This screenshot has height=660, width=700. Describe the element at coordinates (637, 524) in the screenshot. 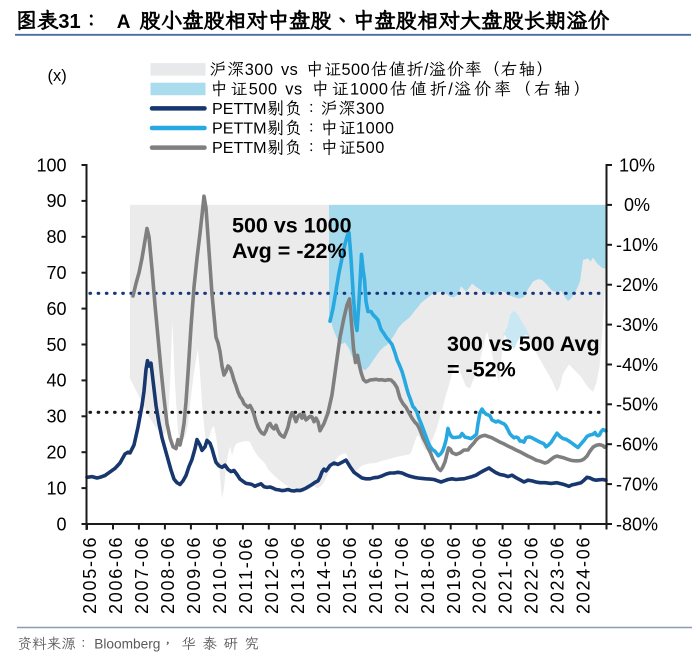

I see `svg-text: -80%` at that location.